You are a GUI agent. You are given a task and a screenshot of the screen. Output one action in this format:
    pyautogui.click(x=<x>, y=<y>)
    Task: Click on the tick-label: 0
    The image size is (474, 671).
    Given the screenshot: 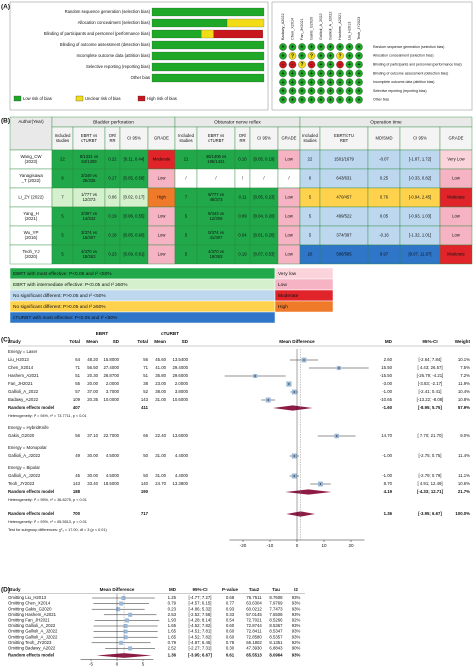 What is the action you would take?
    pyautogui.click(x=117, y=664)
    